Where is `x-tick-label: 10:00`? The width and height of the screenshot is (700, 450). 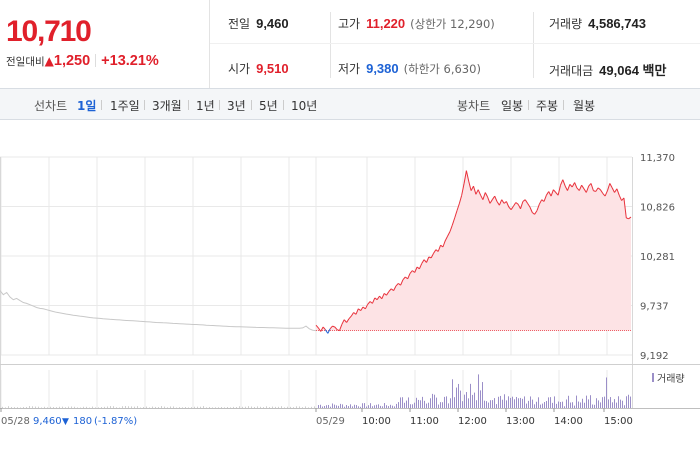
x-tick-label: 10:00 is located at coordinates (376, 421).